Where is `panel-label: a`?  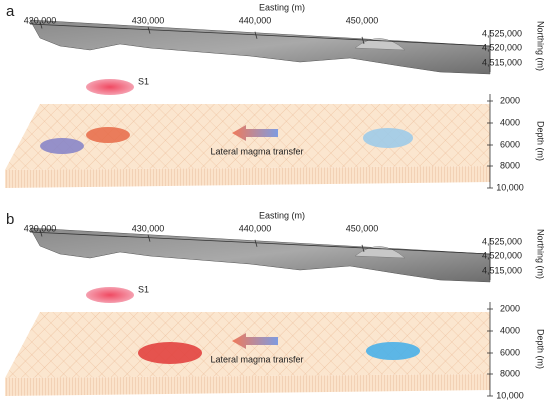 panel-label: a is located at coordinates (10, 11).